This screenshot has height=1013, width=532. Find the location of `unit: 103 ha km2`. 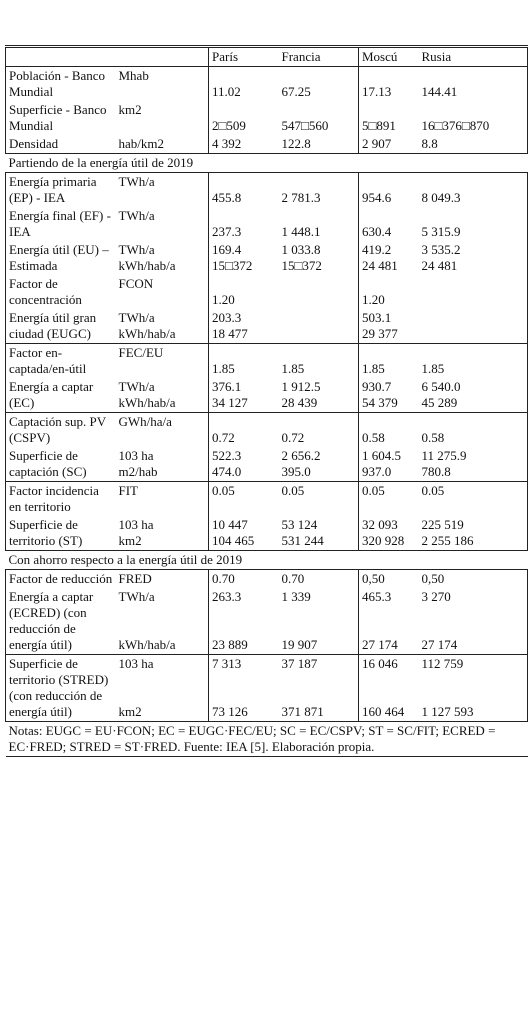

unit: 103 ha km2 is located at coordinates (162, 688).